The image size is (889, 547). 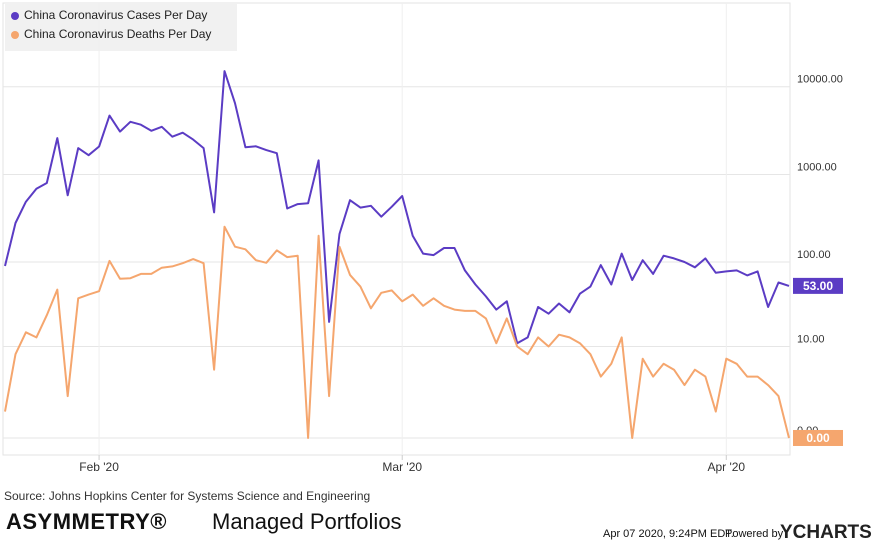 I want to click on powered-by: Powered by, so click(x=754, y=534).